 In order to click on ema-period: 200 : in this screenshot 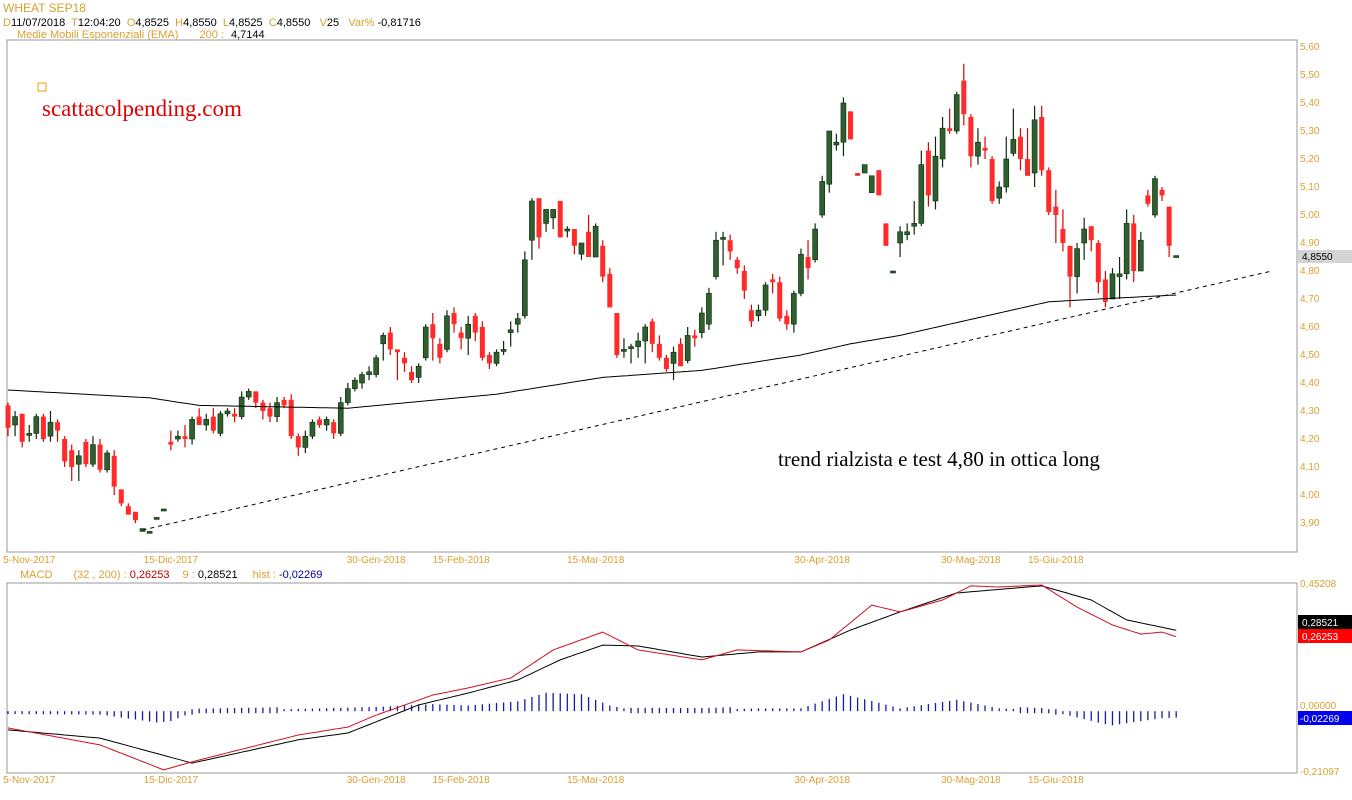, I will do `click(211, 35)`.